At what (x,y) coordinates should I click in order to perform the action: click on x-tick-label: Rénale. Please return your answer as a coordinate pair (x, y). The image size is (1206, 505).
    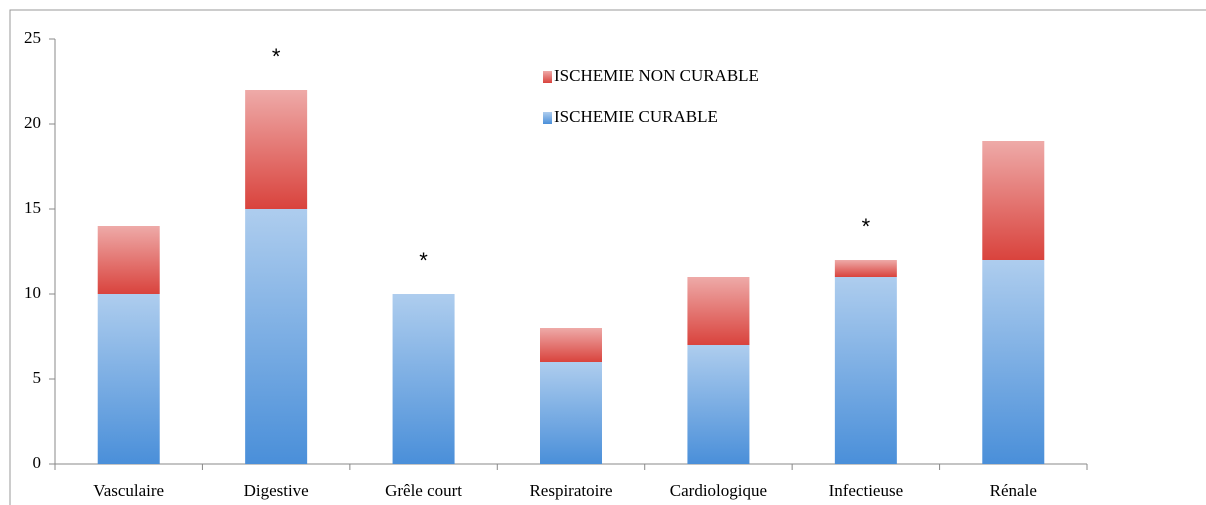
    Looking at the image, I should click on (1013, 490).